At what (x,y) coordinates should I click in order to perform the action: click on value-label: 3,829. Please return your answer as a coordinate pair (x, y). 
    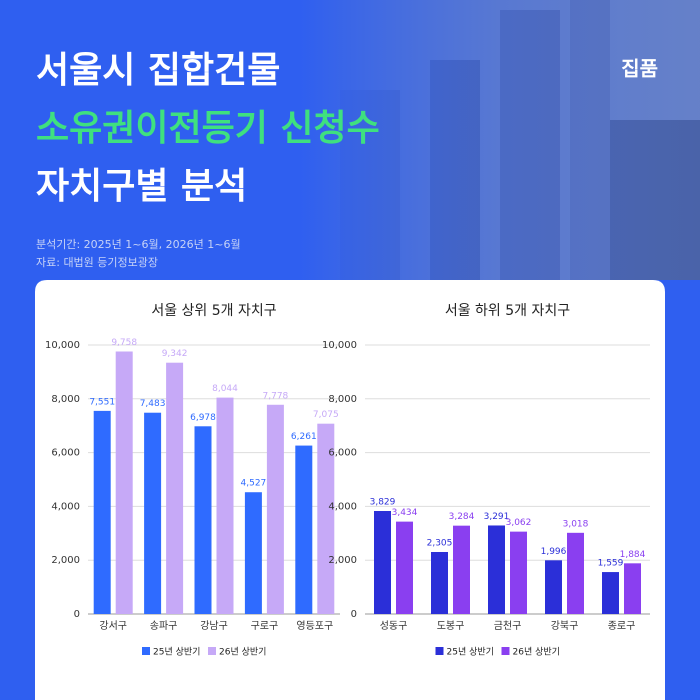
    Looking at the image, I should click on (383, 502).